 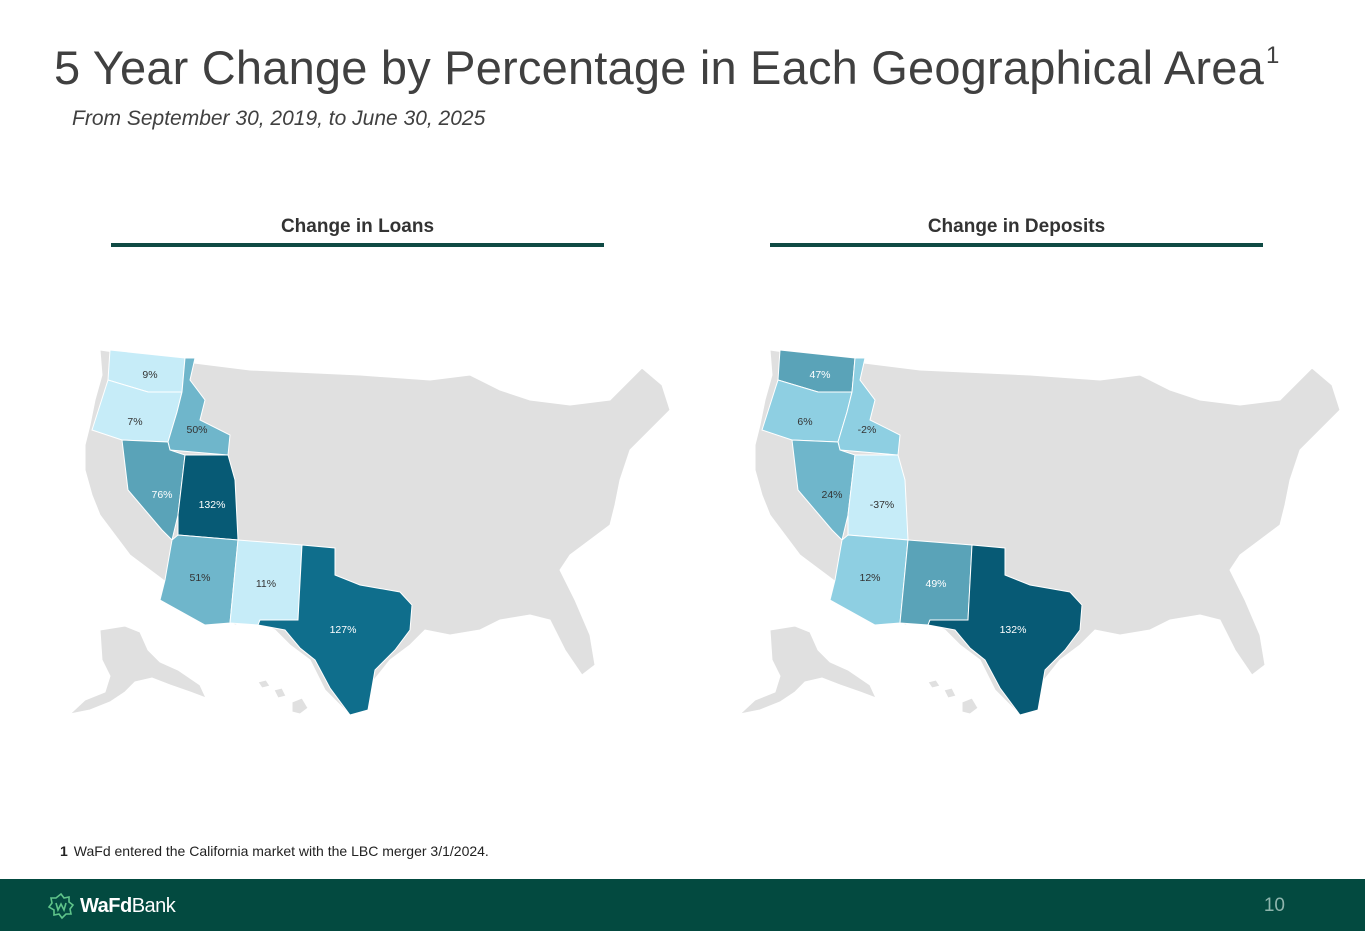 I want to click on deposits-state-id, so click(x=869, y=406).